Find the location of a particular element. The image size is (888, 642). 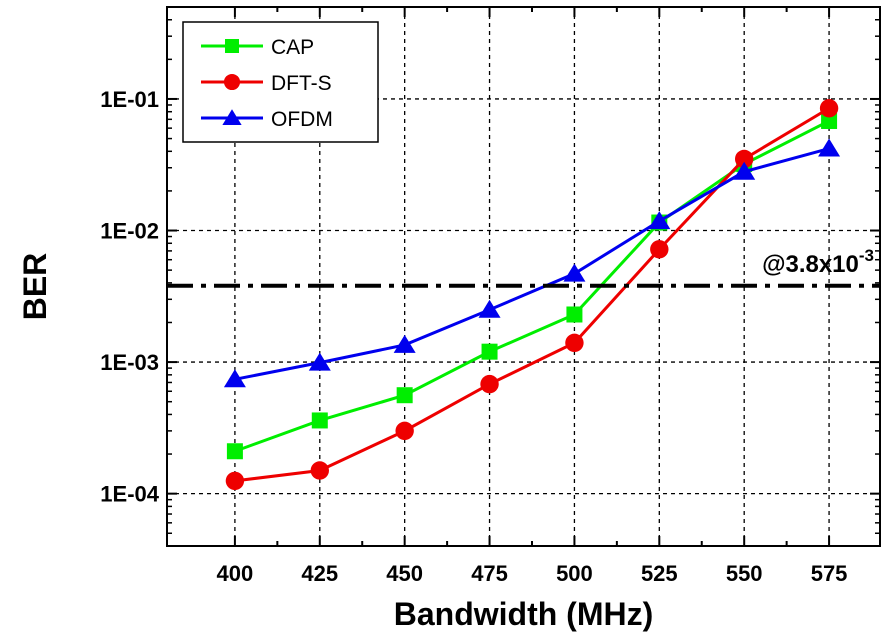

legend-marker-dft-s is located at coordinates (232, 82).